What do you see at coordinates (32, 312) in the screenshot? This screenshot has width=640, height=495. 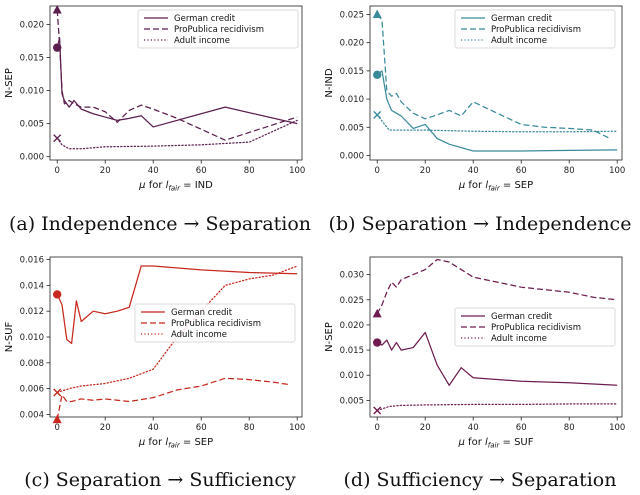 I see `y-tick-label: 0.012` at bounding box center [32, 312].